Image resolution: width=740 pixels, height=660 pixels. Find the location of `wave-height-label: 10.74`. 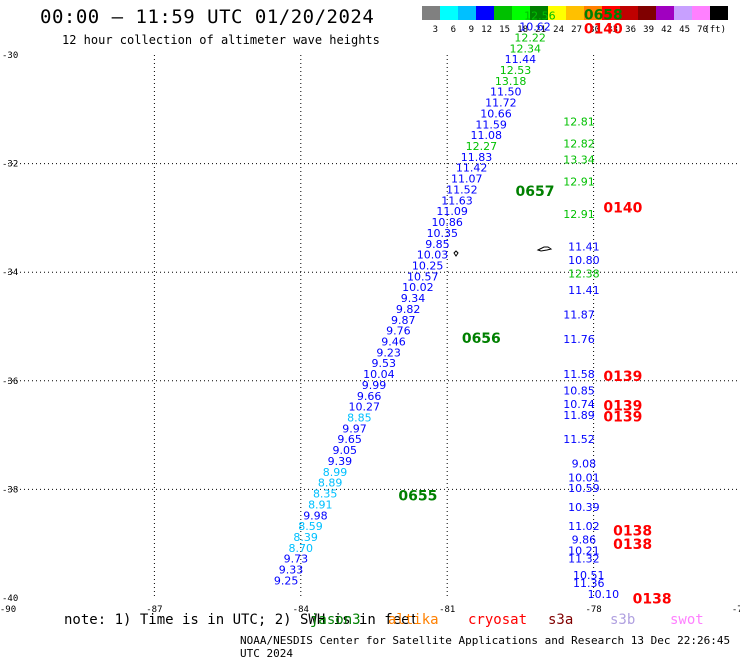

wave-height-label: 10.74 is located at coordinates (579, 404).